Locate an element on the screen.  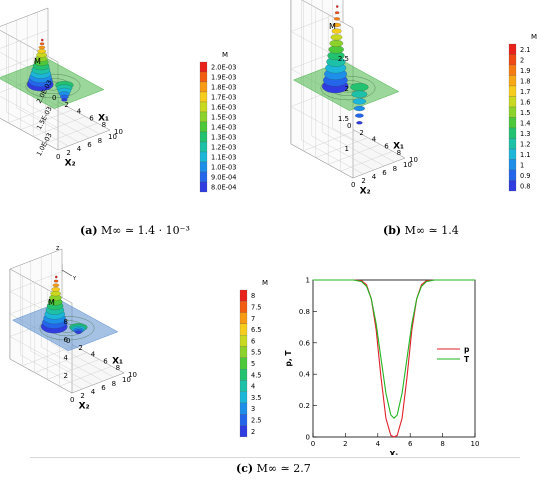
y-tick-label: 0.8 is located at coordinates (304, 312).